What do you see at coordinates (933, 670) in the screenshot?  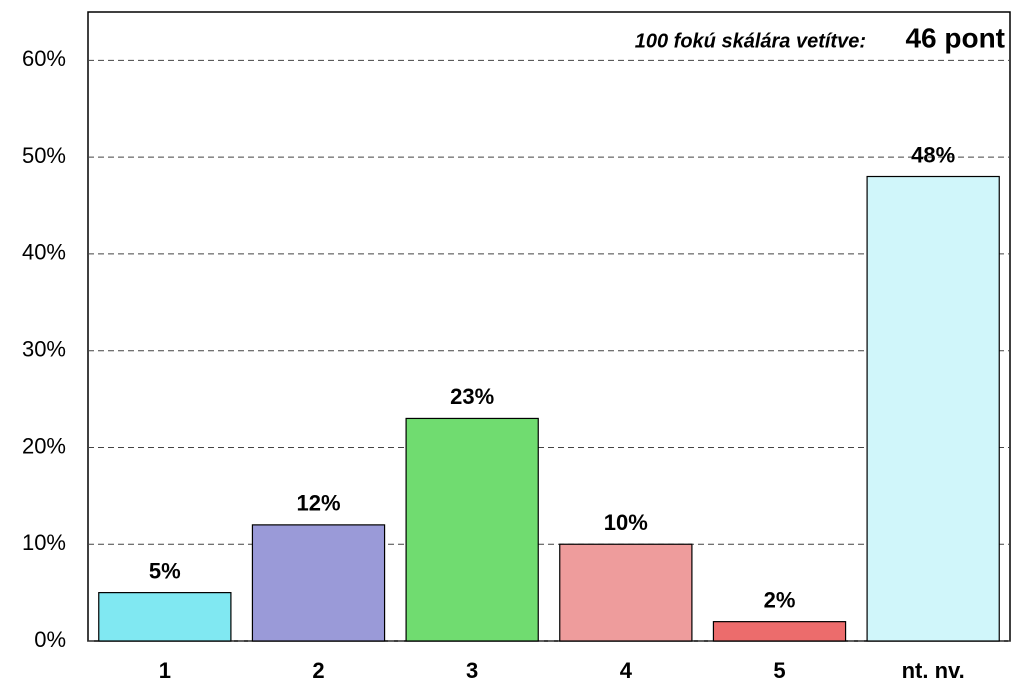 I see `x-tick-label: nt. nv.` at bounding box center [933, 670].